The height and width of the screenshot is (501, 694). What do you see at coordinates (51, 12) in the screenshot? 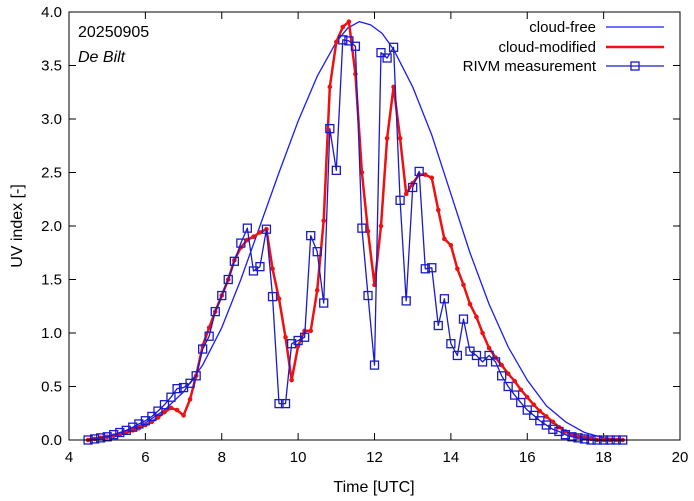
I see `y-tick-label: 4.0` at bounding box center [51, 12].